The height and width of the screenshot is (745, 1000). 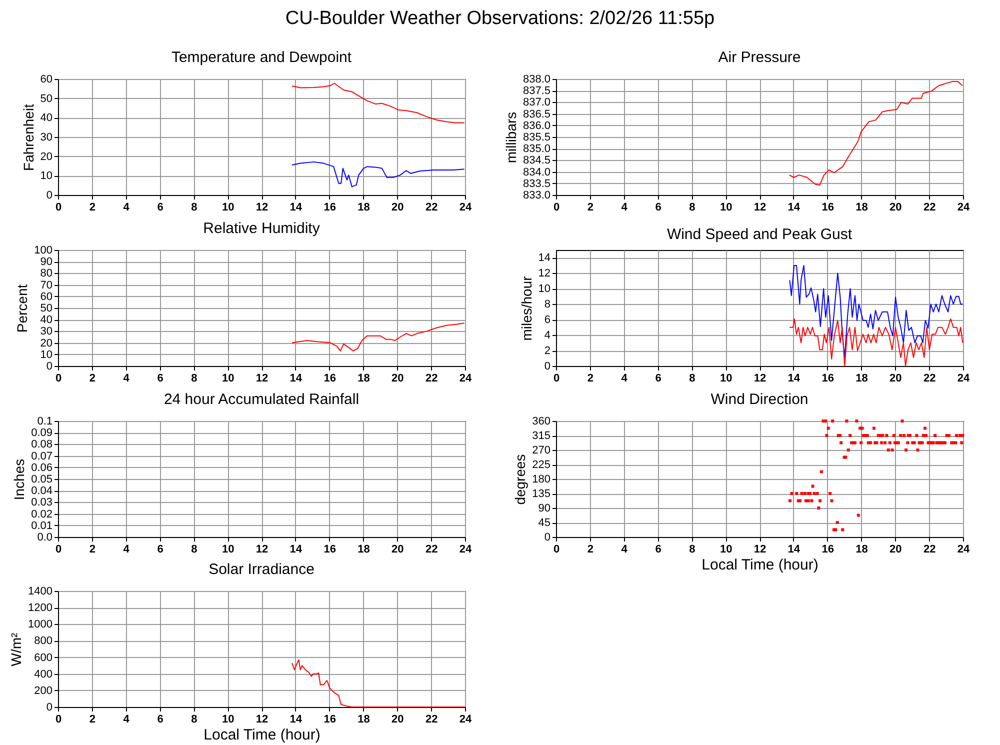 What do you see at coordinates (536, 149) in the screenshot?
I see `y-tick-label: 835.0` at bounding box center [536, 149].